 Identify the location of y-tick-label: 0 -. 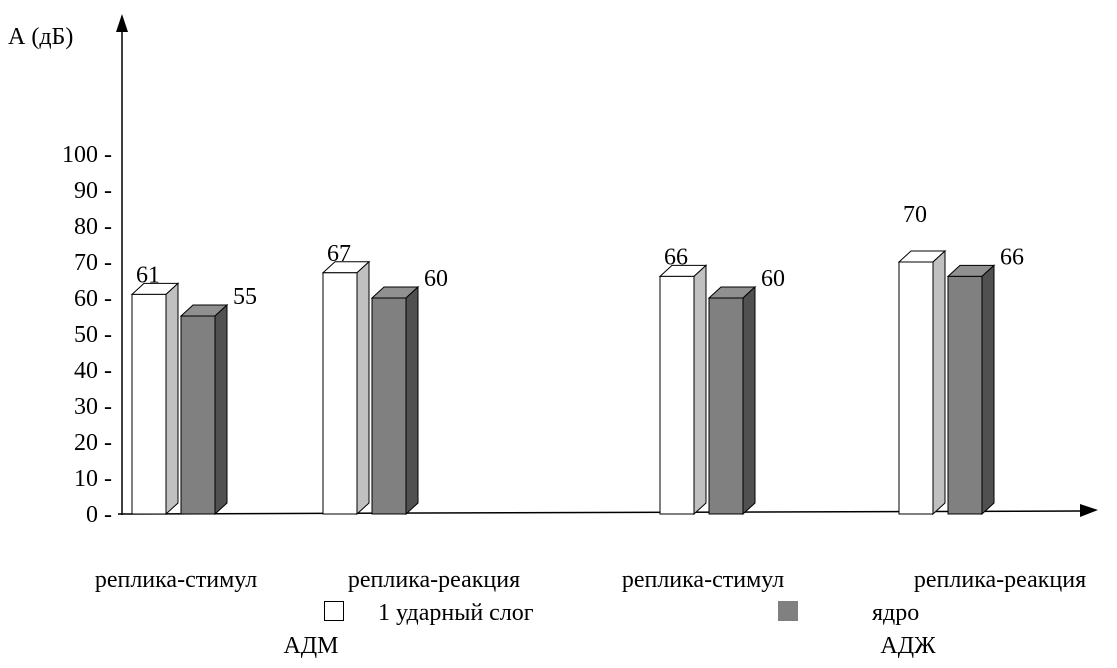
(99, 515).